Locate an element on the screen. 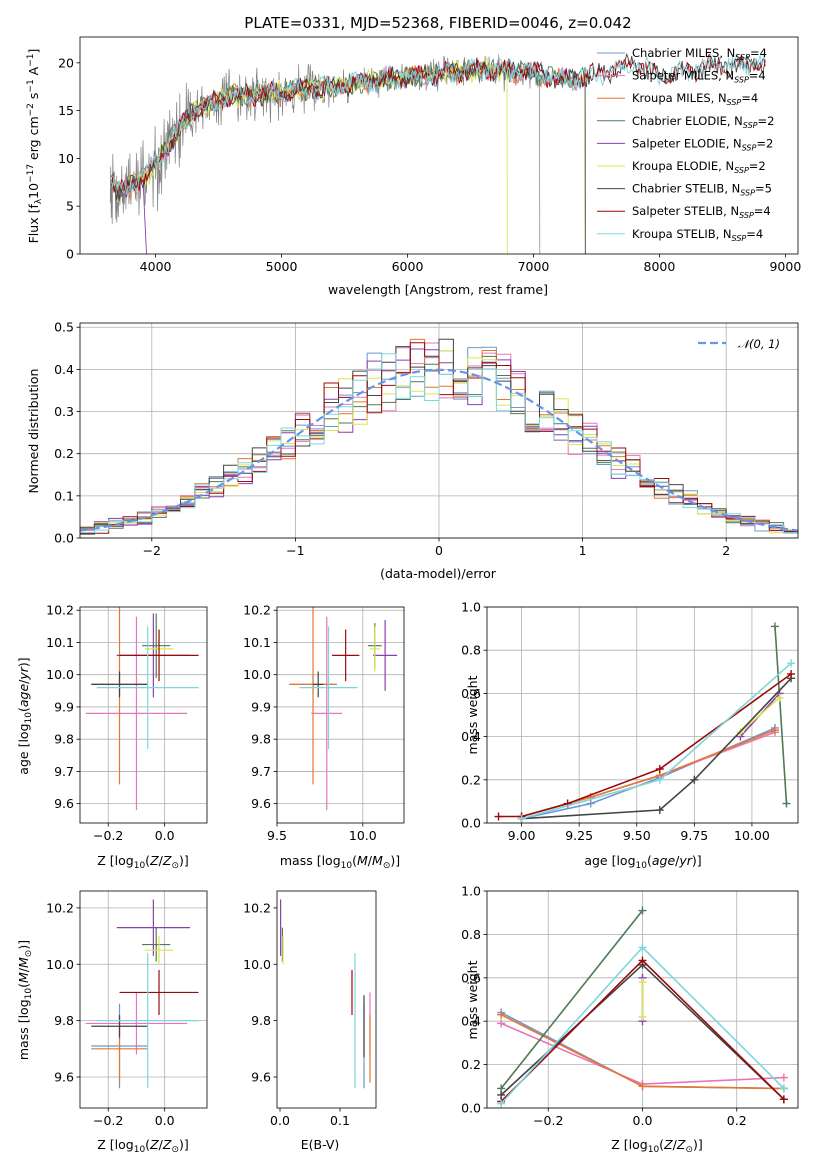 This screenshot has height=1170, width=819. x-tick-label: 10.0 is located at coordinates (363, 835).